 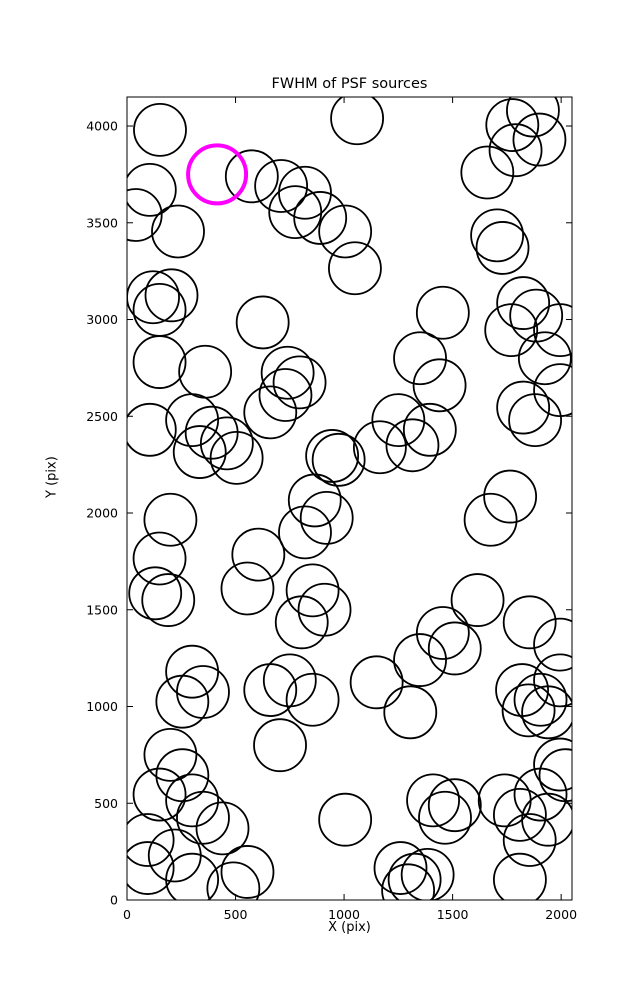 I want to click on chart-title: FWHM of PSF sources, so click(x=349, y=84).